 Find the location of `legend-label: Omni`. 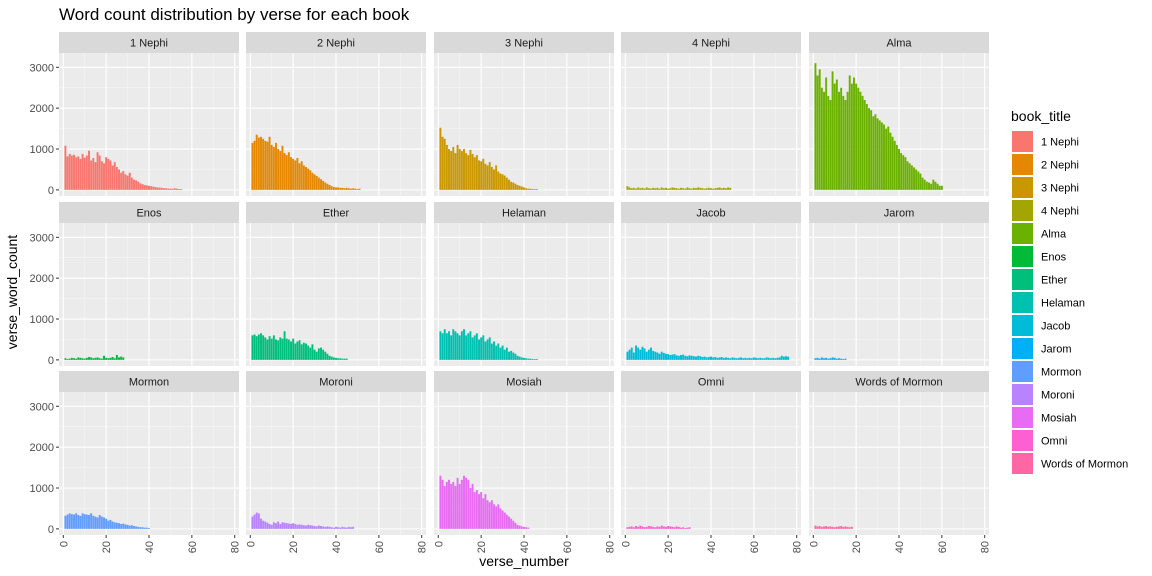

legend-label: Omni is located at coordinates (1054, 442).